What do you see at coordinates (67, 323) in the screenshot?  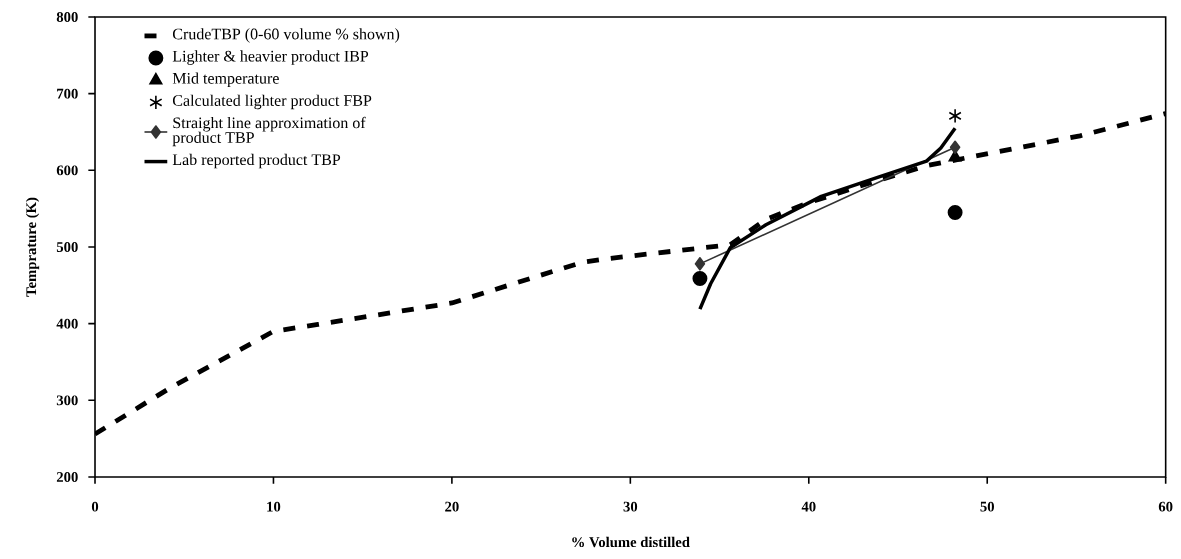 I see `y-tick-label: 400` at bounding box center [67, 323].